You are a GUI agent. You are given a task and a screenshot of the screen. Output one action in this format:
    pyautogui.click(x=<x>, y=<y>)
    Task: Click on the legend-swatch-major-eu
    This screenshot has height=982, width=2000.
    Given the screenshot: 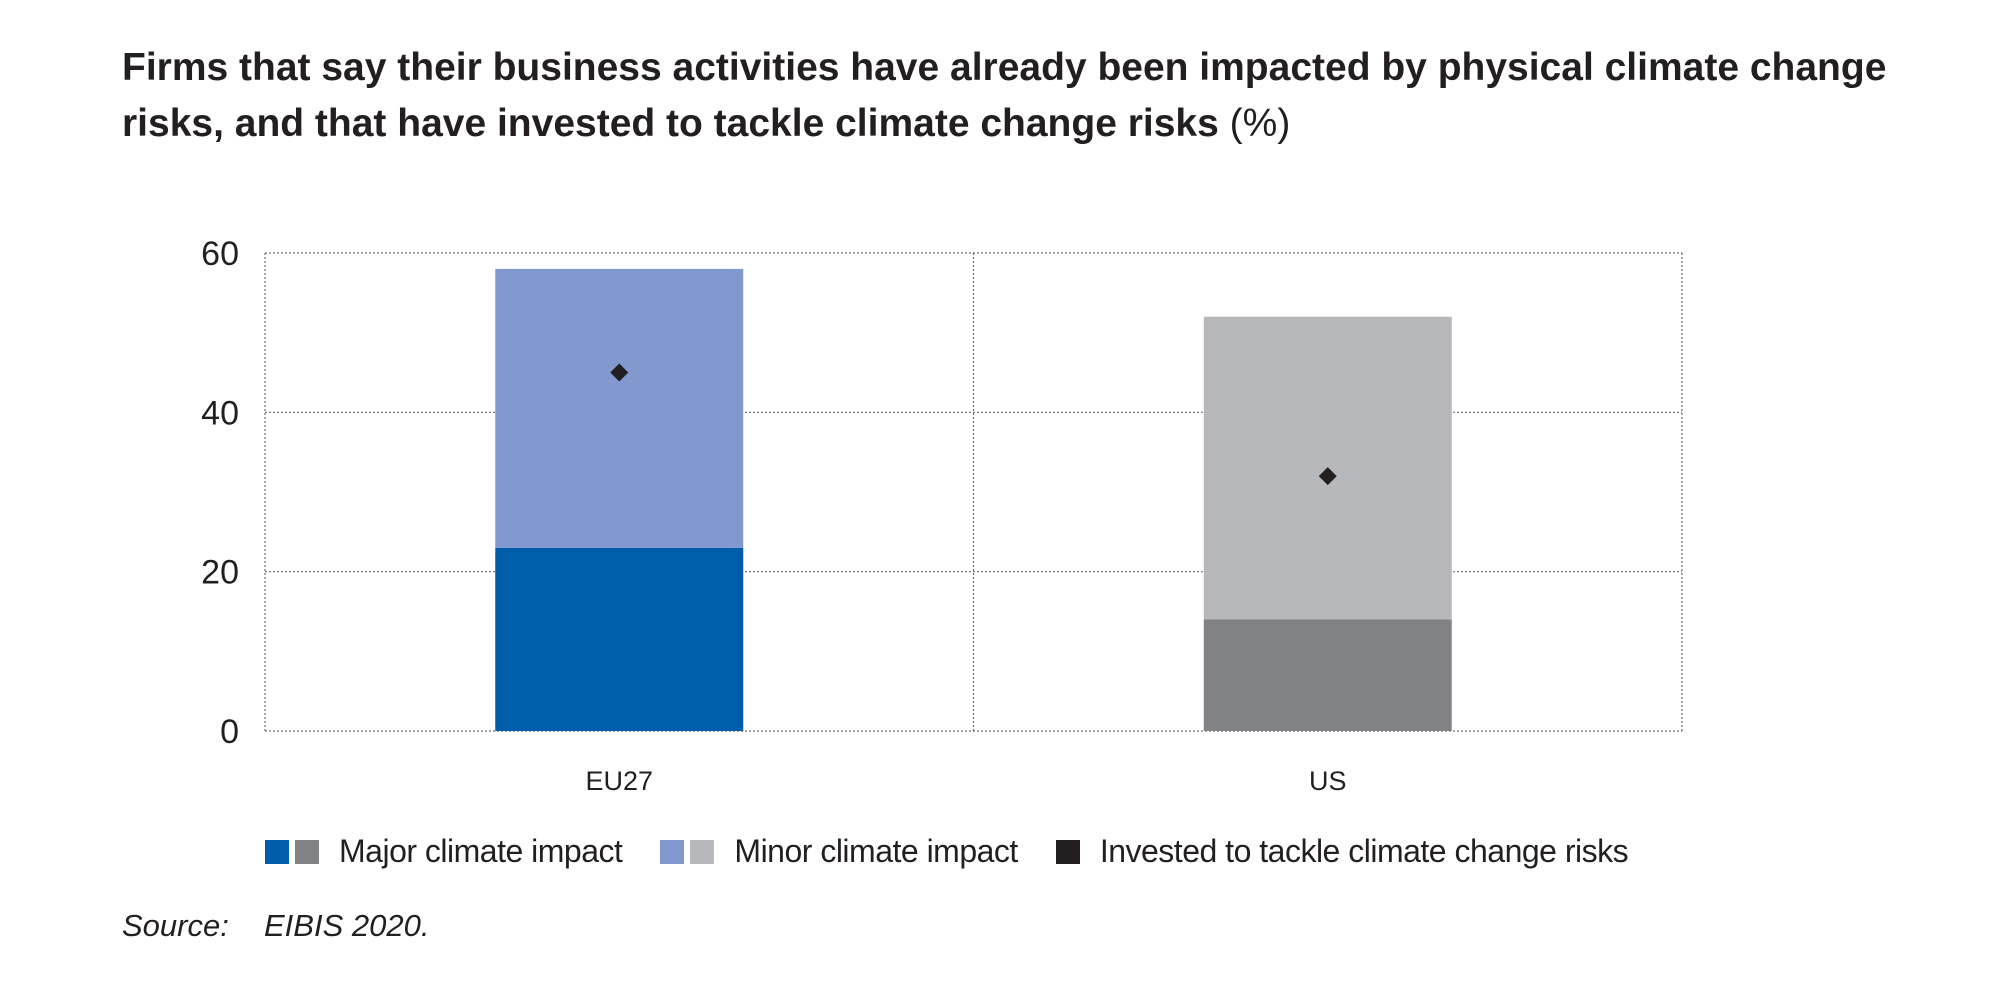 What is the action you would take?
    pyautogui.click(x=277, y=851)
    